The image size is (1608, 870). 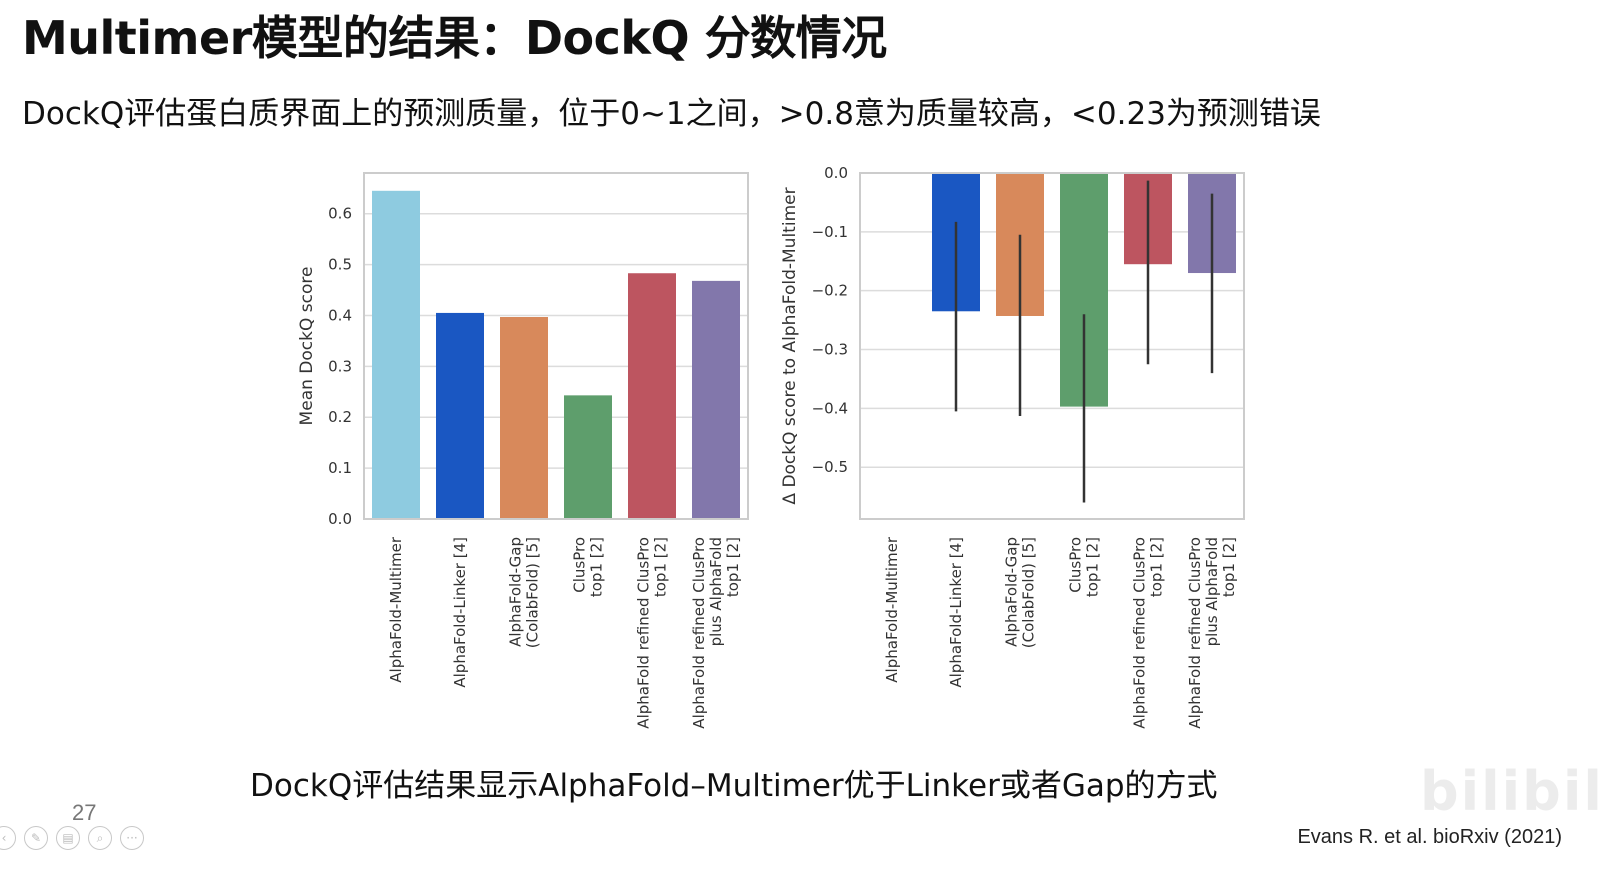 I want to click on y-tick-label: −0.2, so click(x=830, y=291).